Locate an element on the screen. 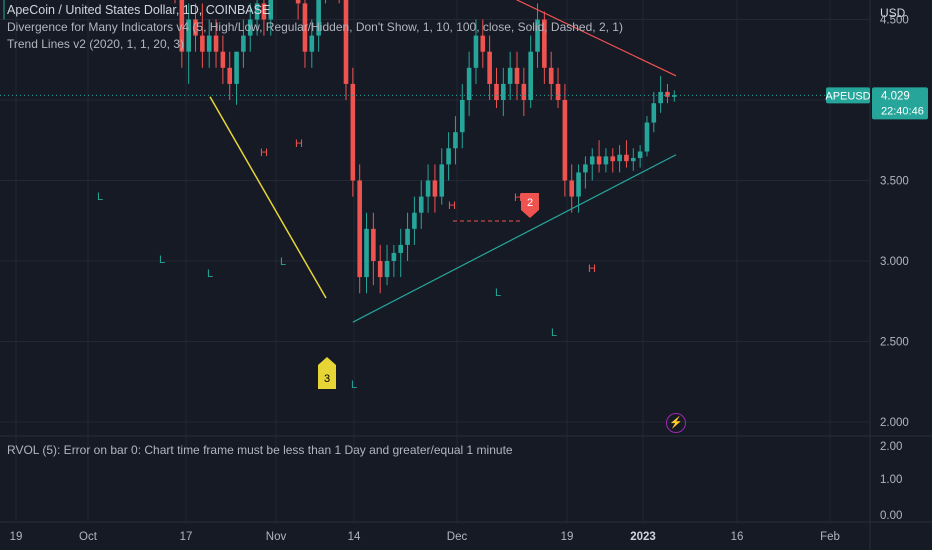 Image resolution: width=932 pixels, height=550 pixels. time-axis-label: Oct is located at coordinates (88, 537).